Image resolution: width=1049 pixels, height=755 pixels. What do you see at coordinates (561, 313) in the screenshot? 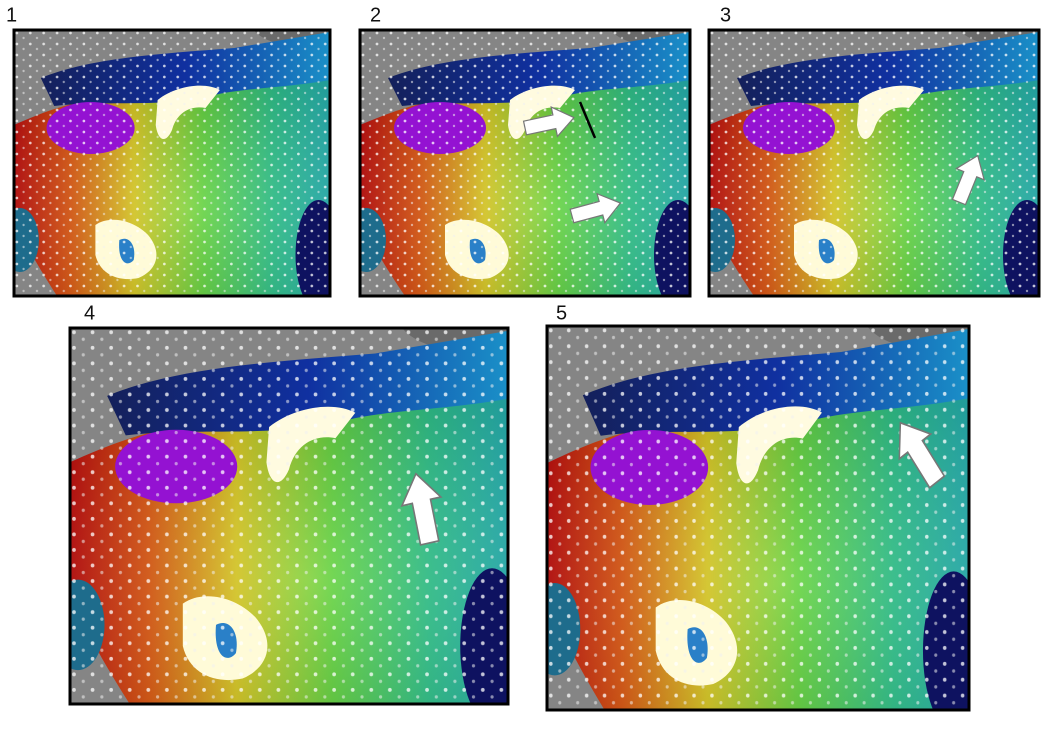
I see `panel-label: 5` at bounding box center [561, 313].